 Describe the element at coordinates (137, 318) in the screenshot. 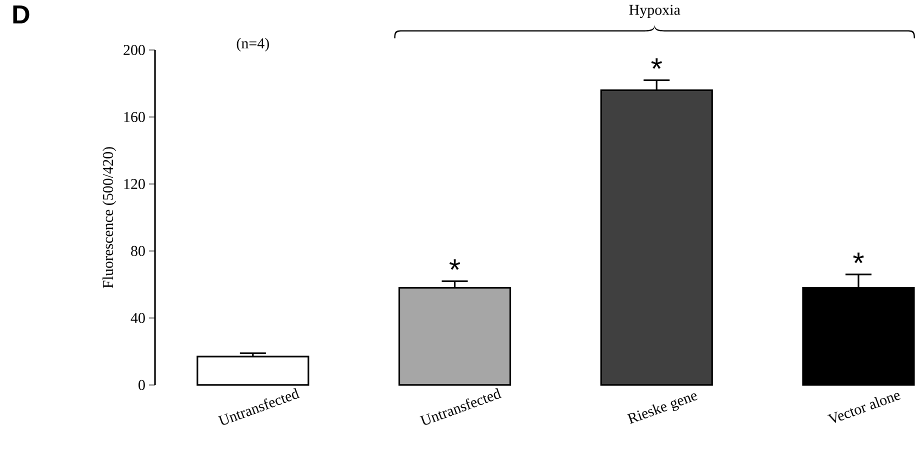

I see `y-tick-label: 40` at that location.